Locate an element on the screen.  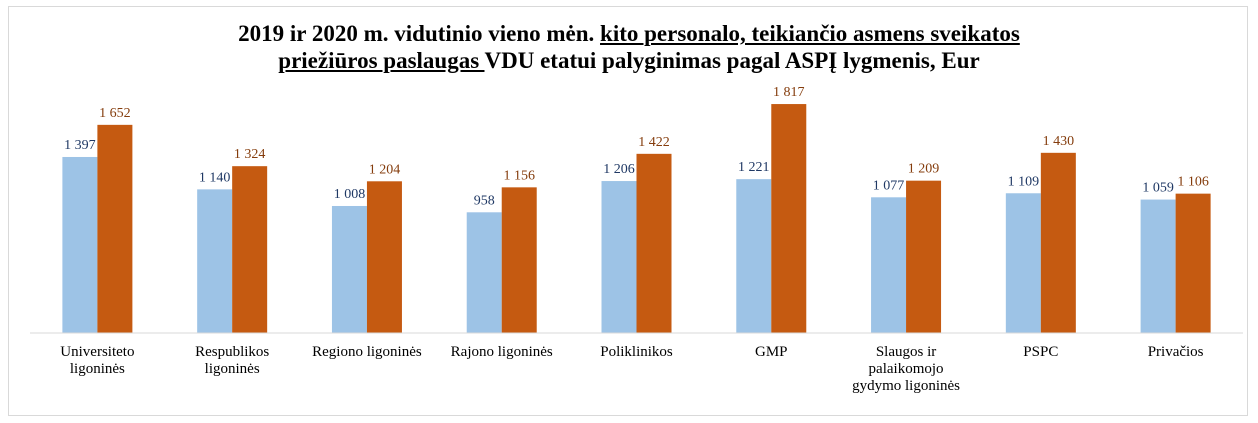
x-tick-label: Universiteto ligoninės is located at coordinates (97, 360).